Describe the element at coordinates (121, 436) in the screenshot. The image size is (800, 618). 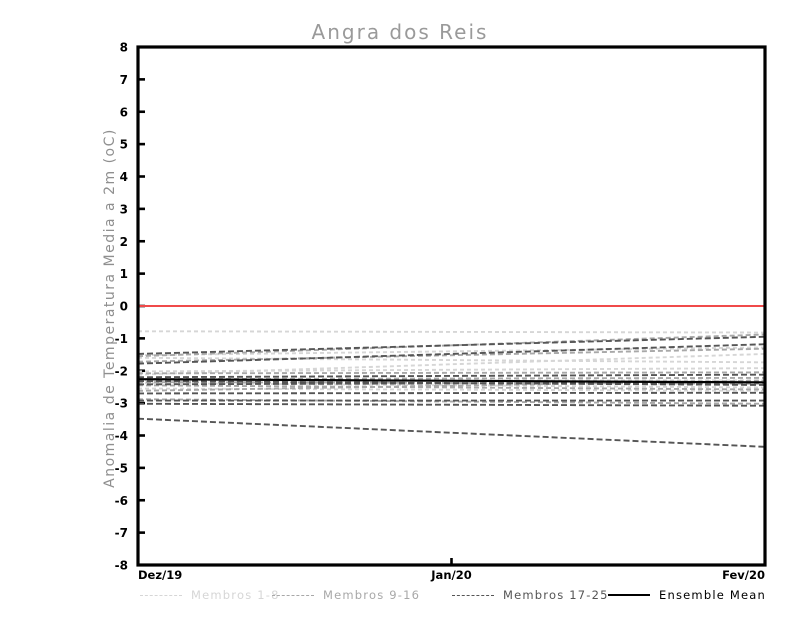
I see `svg-text: -4` at that location.